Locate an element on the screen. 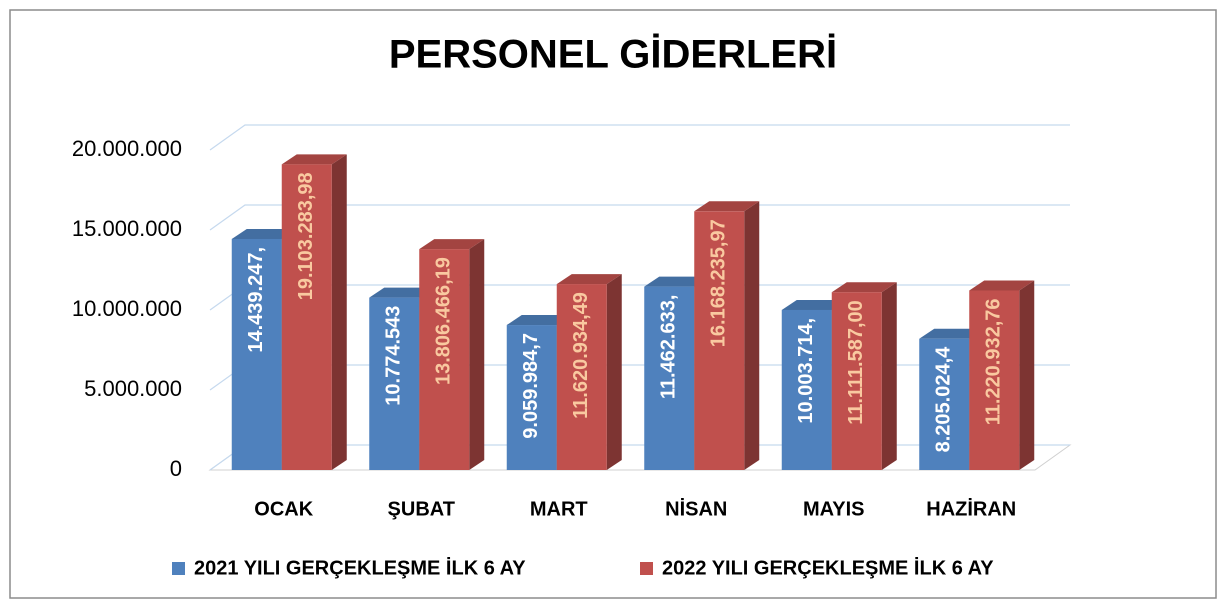 The width and height of the screenshot is (1227, 608). data-label: 9.059.984,7 is located at coordinates (531, 386).